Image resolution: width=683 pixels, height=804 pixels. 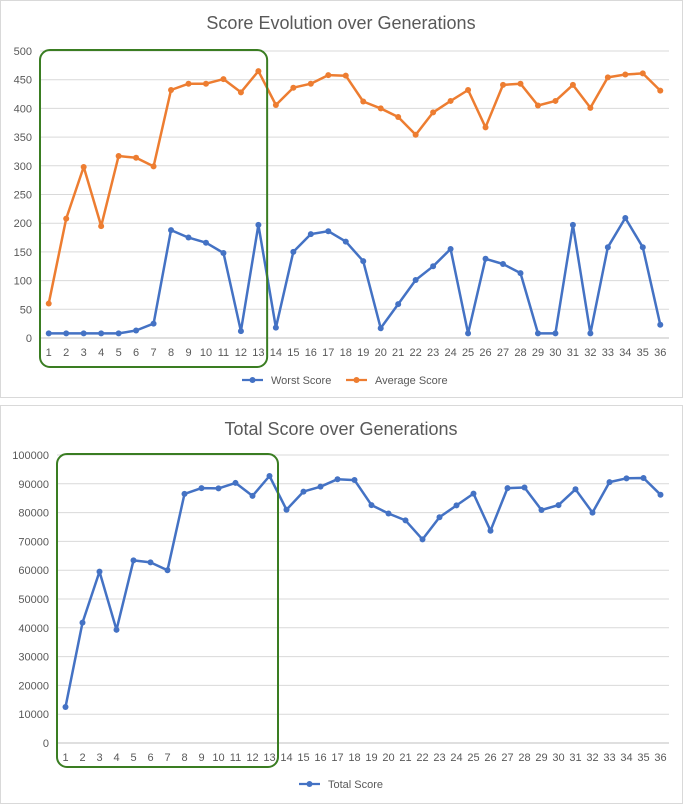 I want to click on x-tick-label: 9, so click(x=201, y=758).